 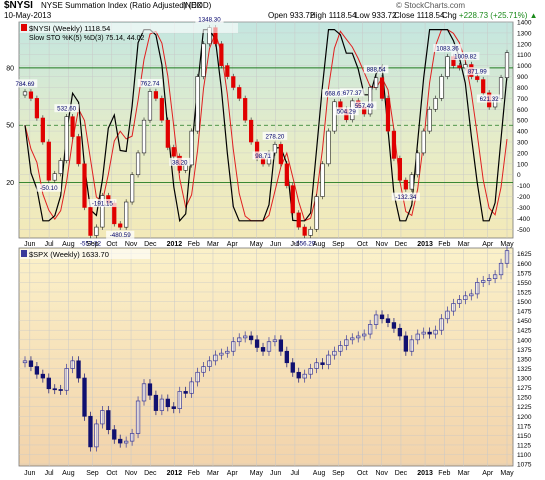 I want to click on nysi-x-tick-label: Aug, so click(x=68, y=244).